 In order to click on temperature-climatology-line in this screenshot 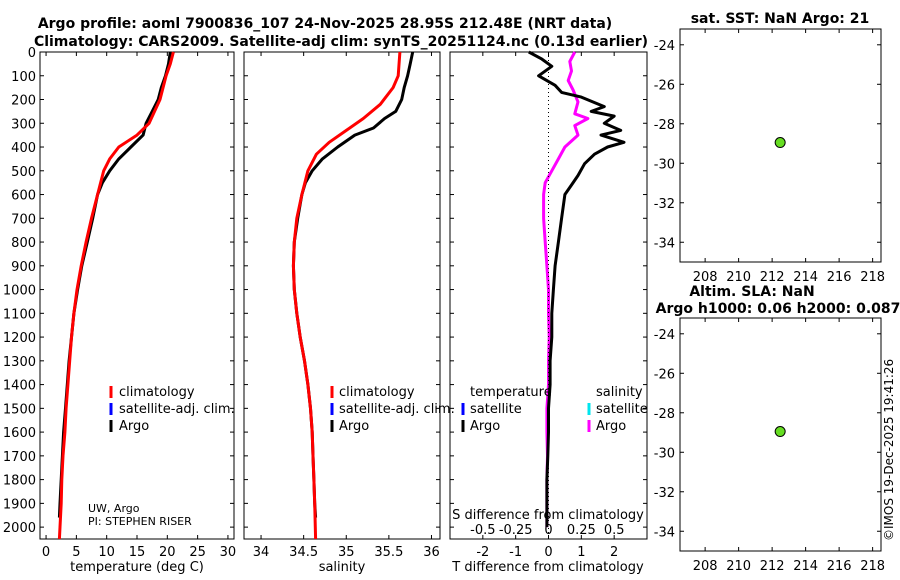, I will do `click(116, 295)`.